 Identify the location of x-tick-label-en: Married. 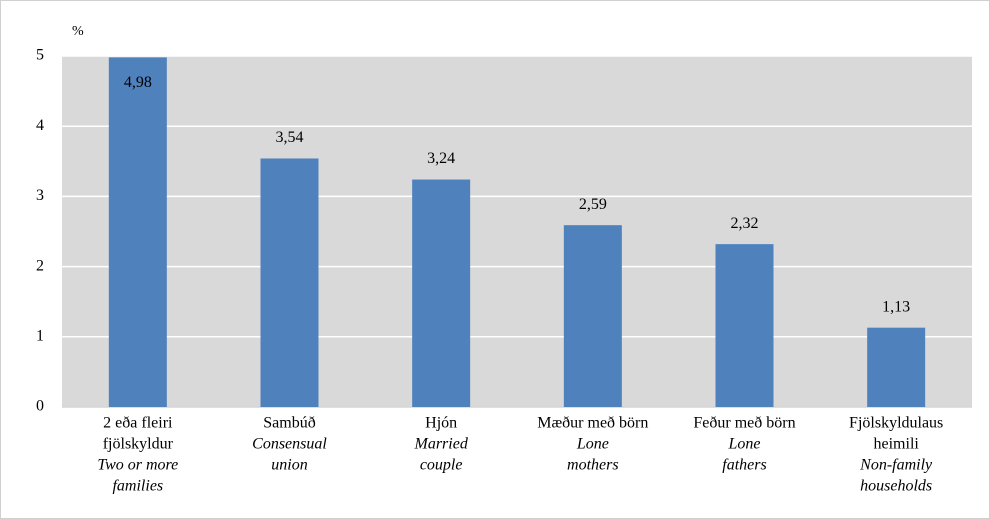
(441, 444).